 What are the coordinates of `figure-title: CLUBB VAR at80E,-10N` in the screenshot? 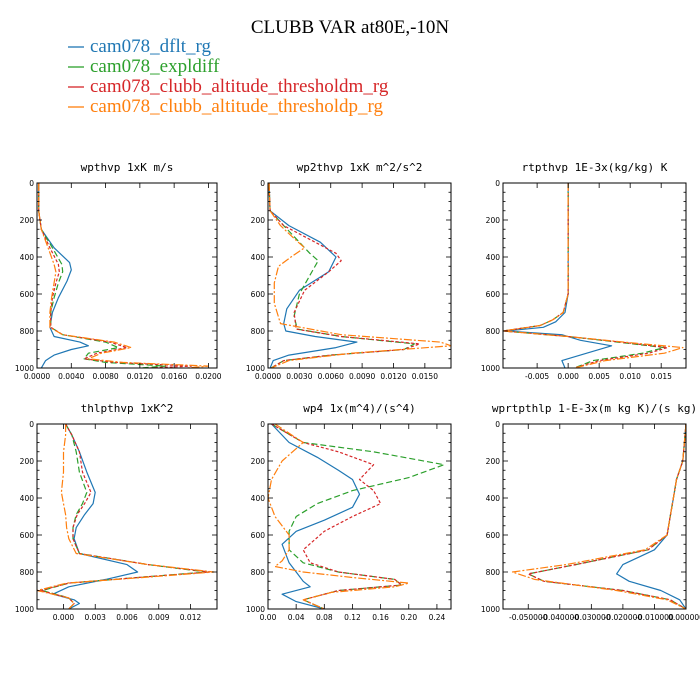 It's located at (350, 27).